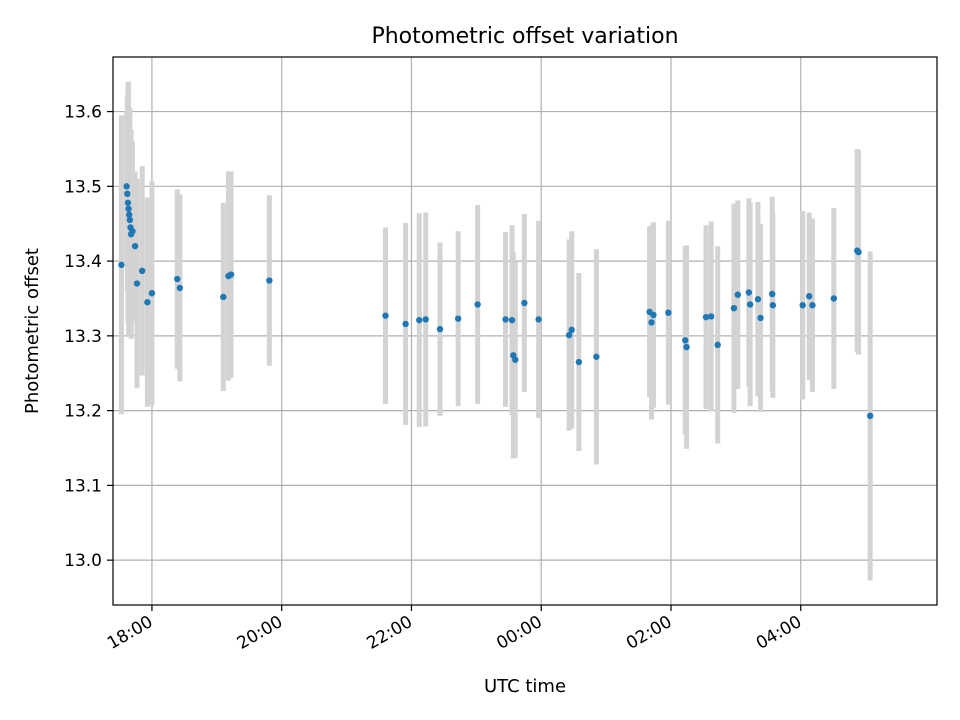 The height and width of the screenshot is (720, 960). What do you see at coordinates (83, 262) in the screenshot?
I see `y-tick-label: 13.4` at bounding box center [83, 262].